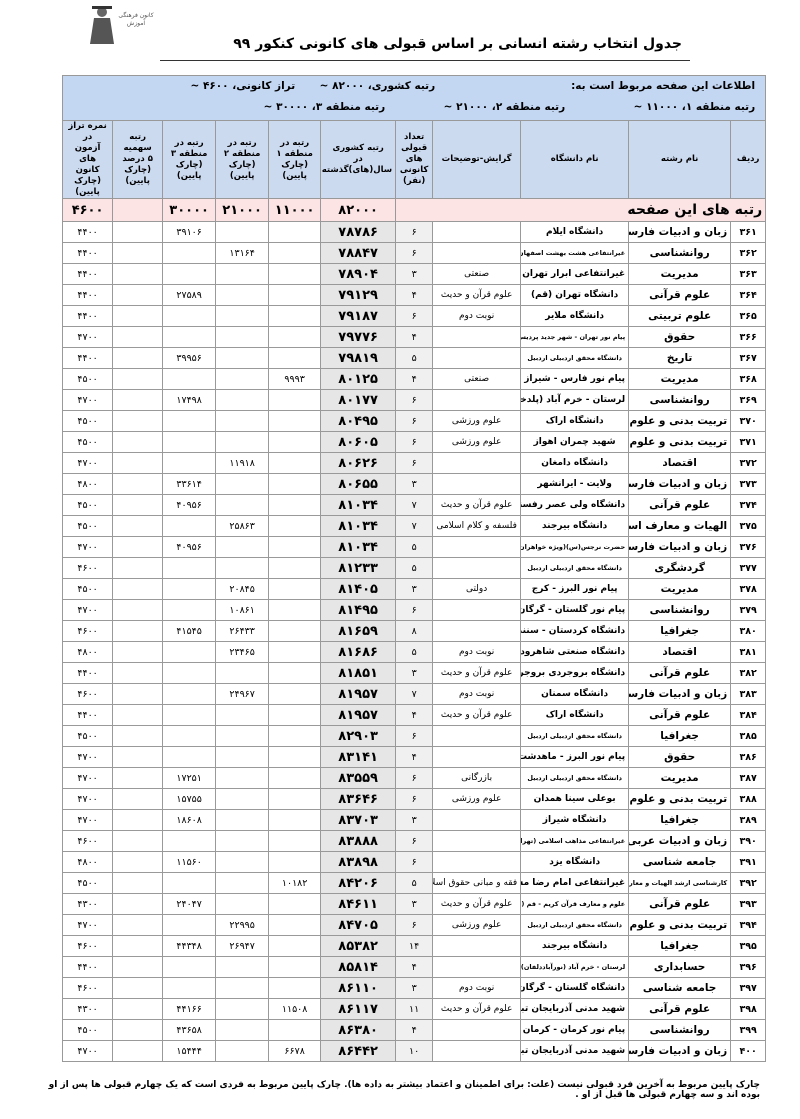  I want to click on table-cell: حضرت نرجس(س)(ویژه خواهران)-رفسنجان, so click(575, 547).